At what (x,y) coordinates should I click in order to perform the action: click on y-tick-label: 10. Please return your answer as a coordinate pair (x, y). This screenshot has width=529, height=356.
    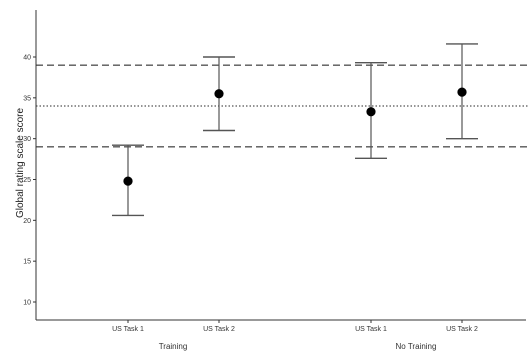
    Looking at the image, I should click on (27, 303).